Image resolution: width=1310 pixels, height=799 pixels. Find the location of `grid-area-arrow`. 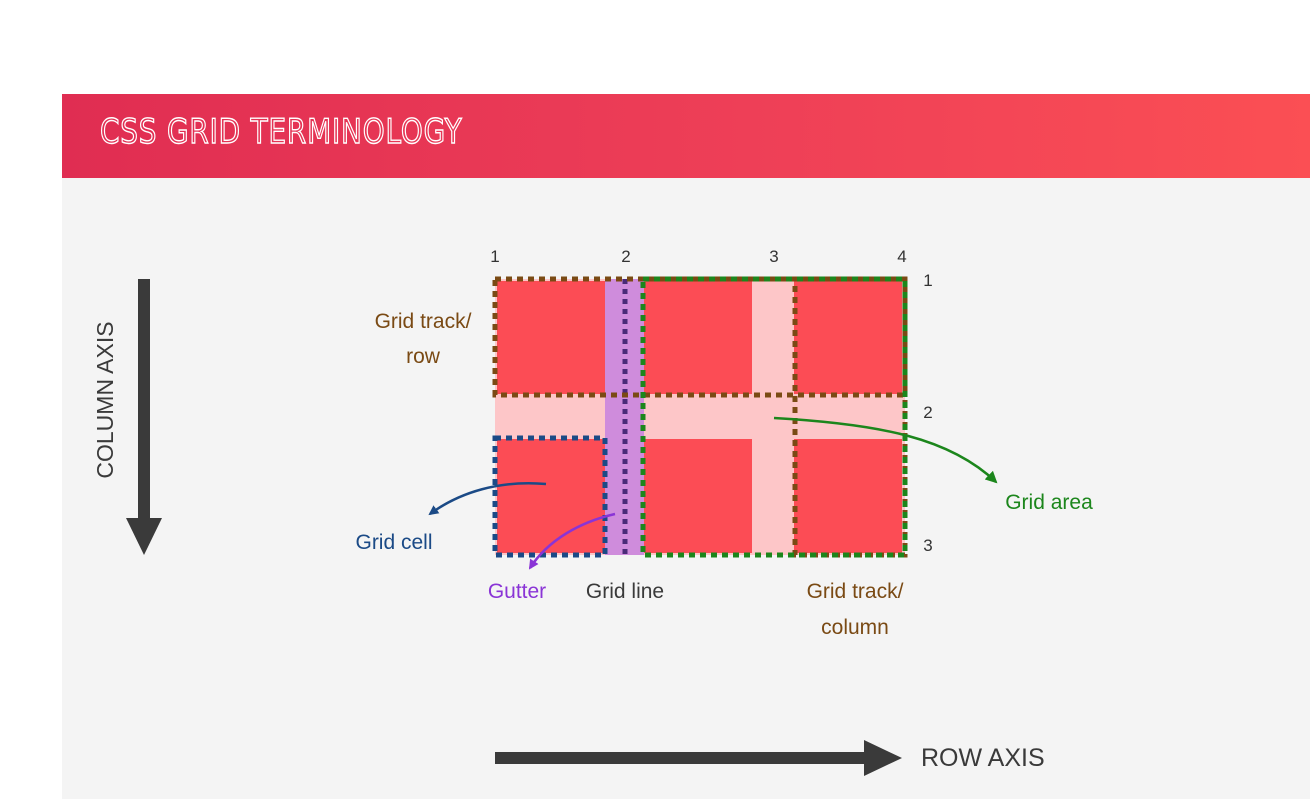

grid-area-arrow is located at coordinates (885, 450).